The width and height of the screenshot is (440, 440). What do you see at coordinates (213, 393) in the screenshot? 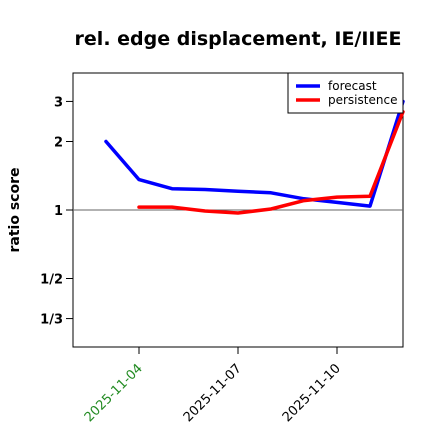
I see `x-tick-label: 2025-11-07` at bounding box center [213, 393].